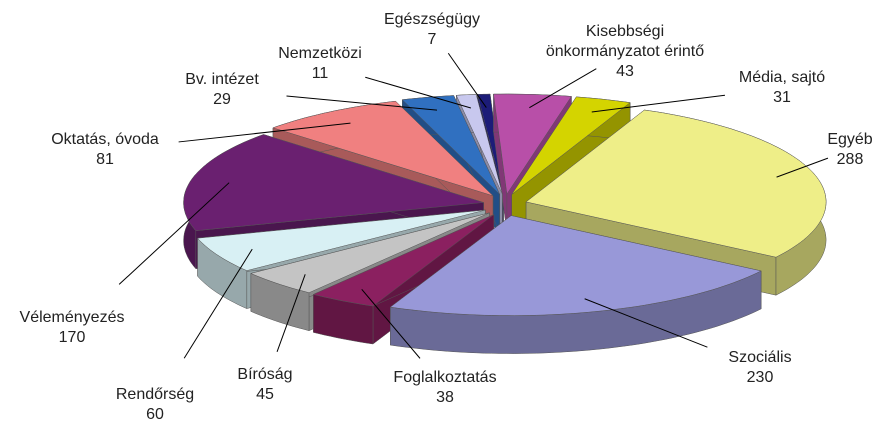  Describe the element at coordinates (760, 377) in the screenshot. I see `value-label: 230` at that location.